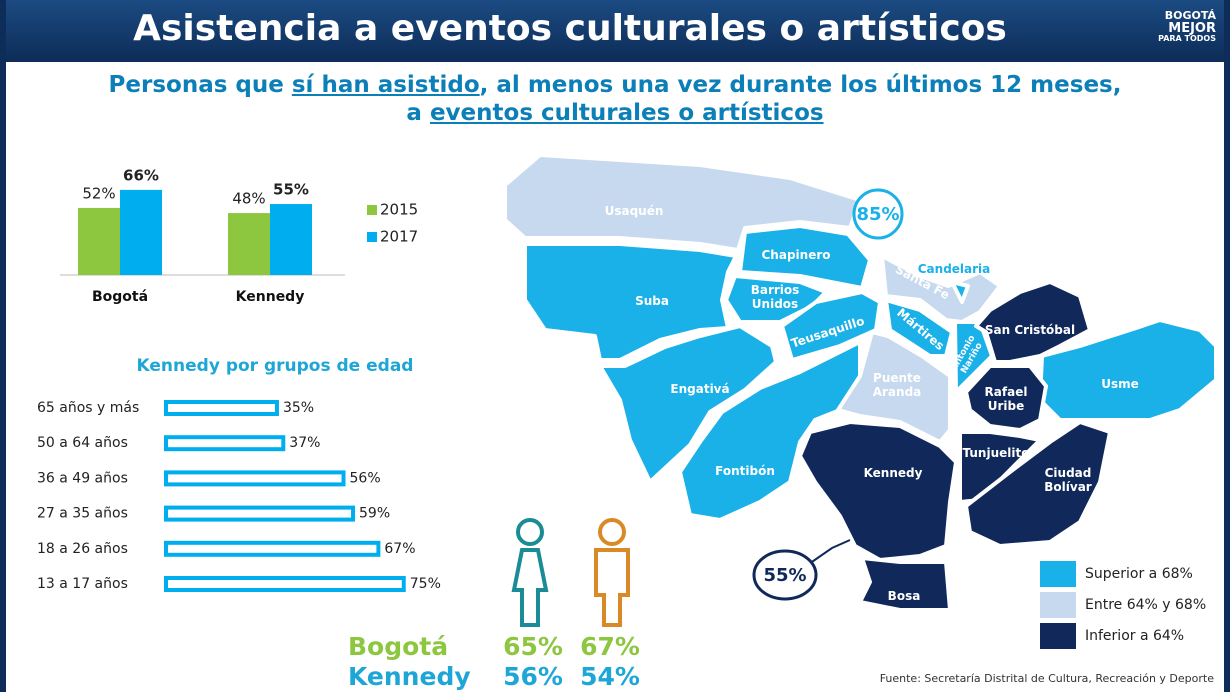 This screenshot has width=1230, height=692. What do you see at coordinates (200, 85) in the screenshot?
I see `subtitle-segment: Personas que` at bounding box center [200, 85].